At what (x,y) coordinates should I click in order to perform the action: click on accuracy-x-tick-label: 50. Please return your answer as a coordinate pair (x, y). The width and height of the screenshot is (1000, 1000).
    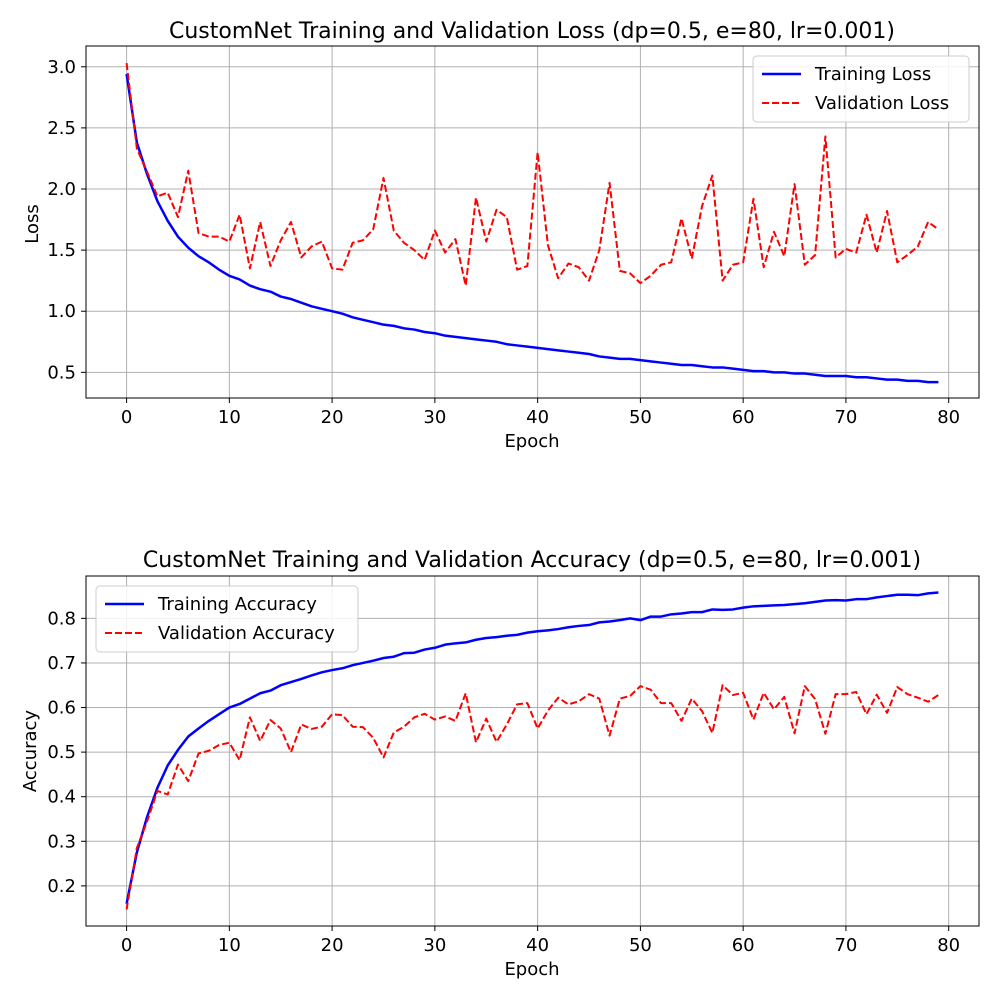
    Looking at the image, I should click on (640, 945).